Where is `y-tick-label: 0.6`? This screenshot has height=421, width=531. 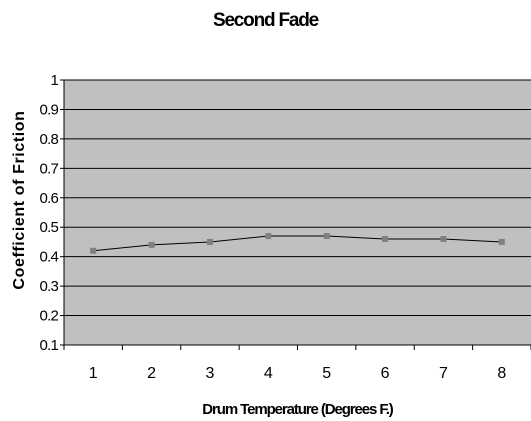
y-tick-label: 0.6 is located at coordinates (49, 198).